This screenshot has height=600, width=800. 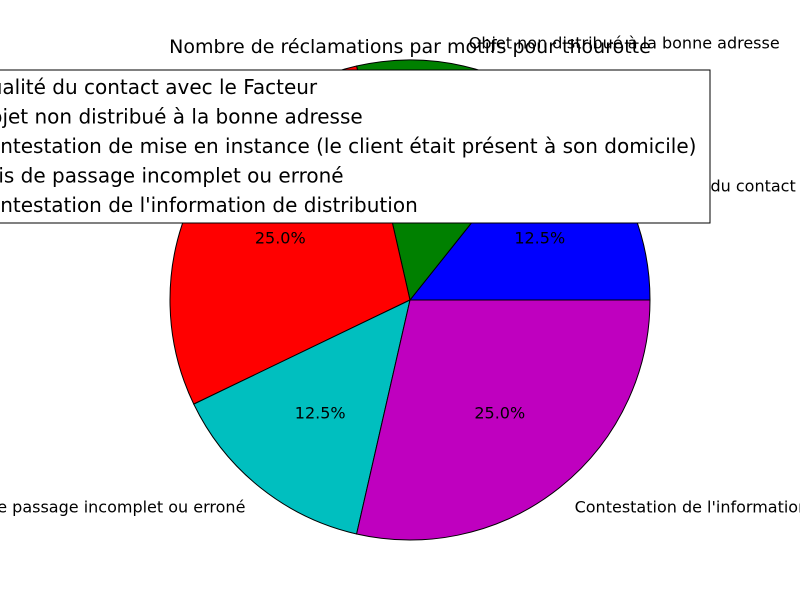 I want to click on legend-entry-0: Qualité du contact avec le Facteur, so click(x=159, y=87).